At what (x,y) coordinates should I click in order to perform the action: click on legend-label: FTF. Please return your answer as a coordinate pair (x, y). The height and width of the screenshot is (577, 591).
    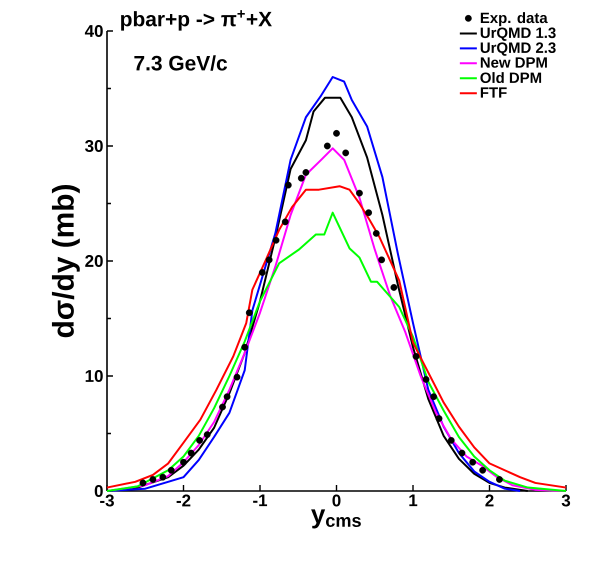
    Looking at the image, I should click on (493, 92).